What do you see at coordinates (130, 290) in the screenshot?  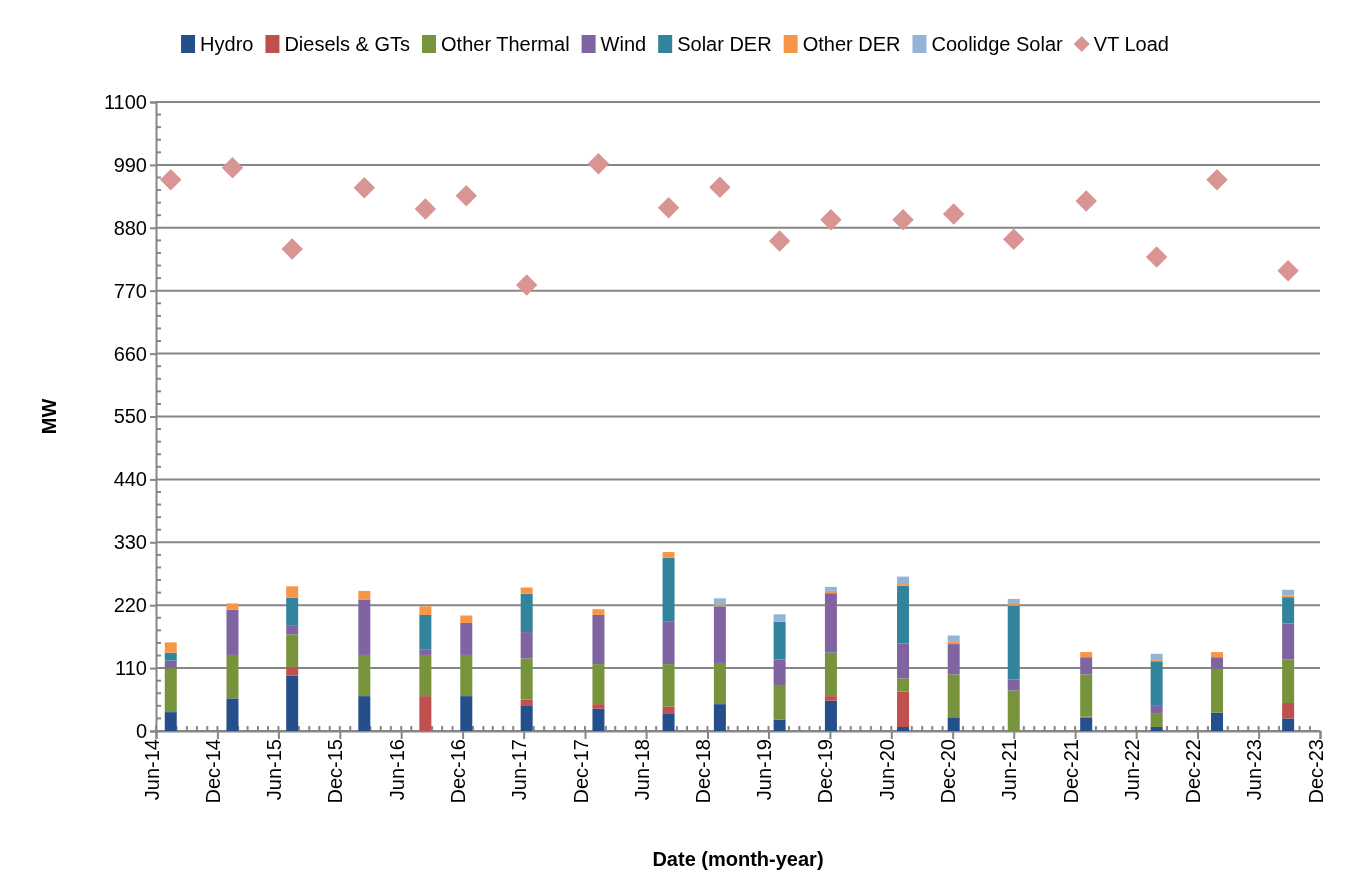 I see `y-tick-label: 770` at bounding box center [130, 290].